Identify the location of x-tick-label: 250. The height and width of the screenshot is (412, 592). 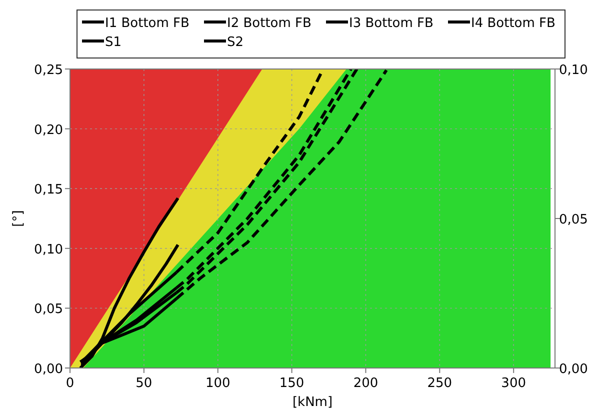
(439, 383).